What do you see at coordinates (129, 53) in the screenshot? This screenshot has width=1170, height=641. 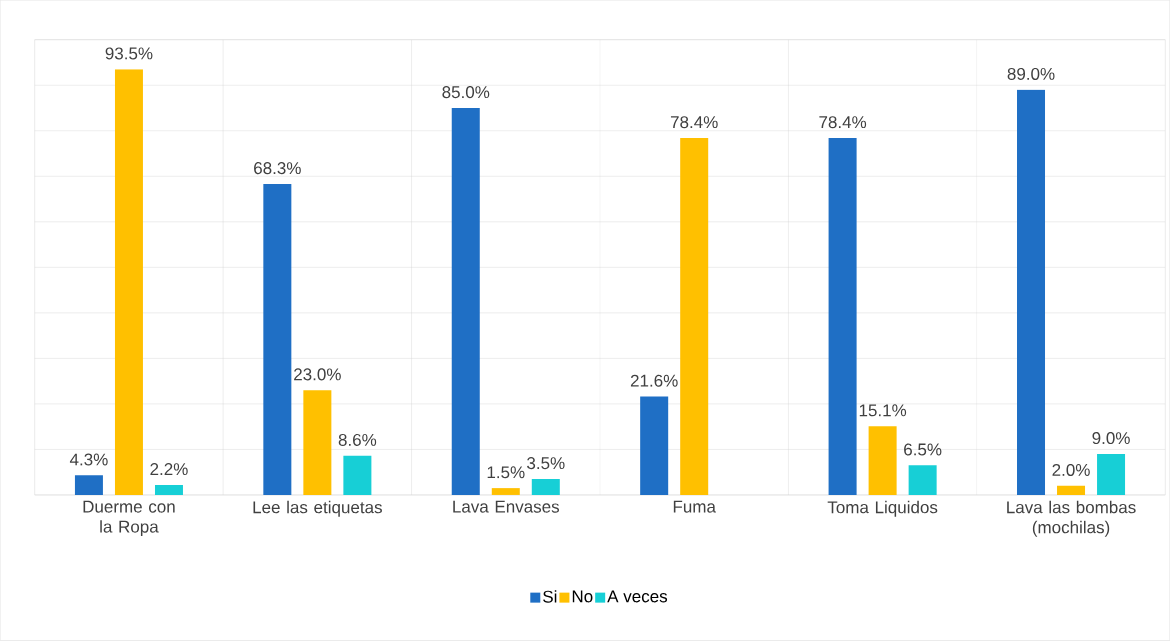 I see `data-label: 93.5%` at bounding box center [129, 53].